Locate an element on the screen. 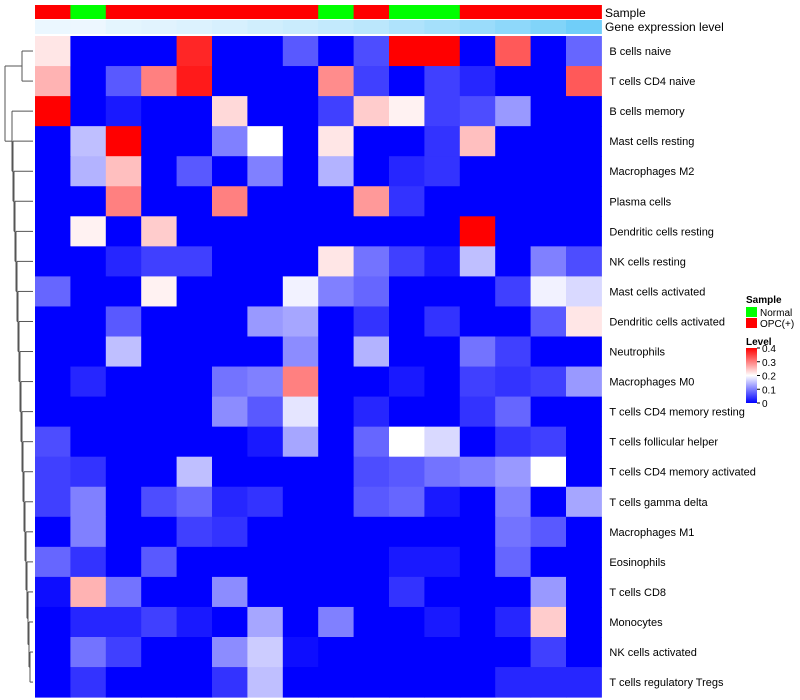  row-label-10: Neutrophils is located at coordinates (637, 353).